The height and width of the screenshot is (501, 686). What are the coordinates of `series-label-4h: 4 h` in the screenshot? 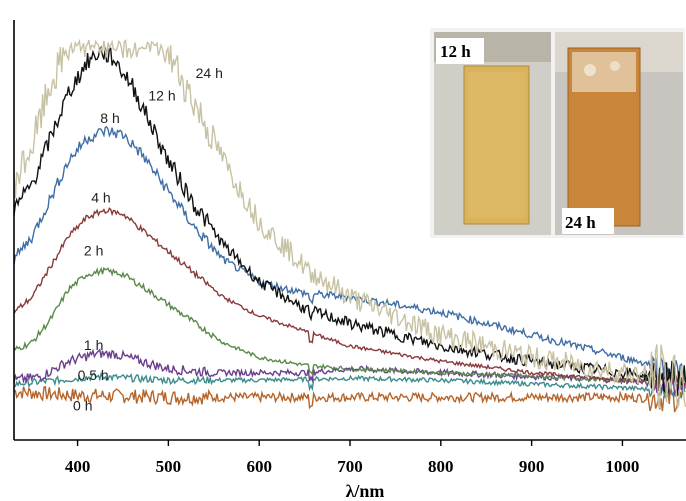 It's located at (100, 198).